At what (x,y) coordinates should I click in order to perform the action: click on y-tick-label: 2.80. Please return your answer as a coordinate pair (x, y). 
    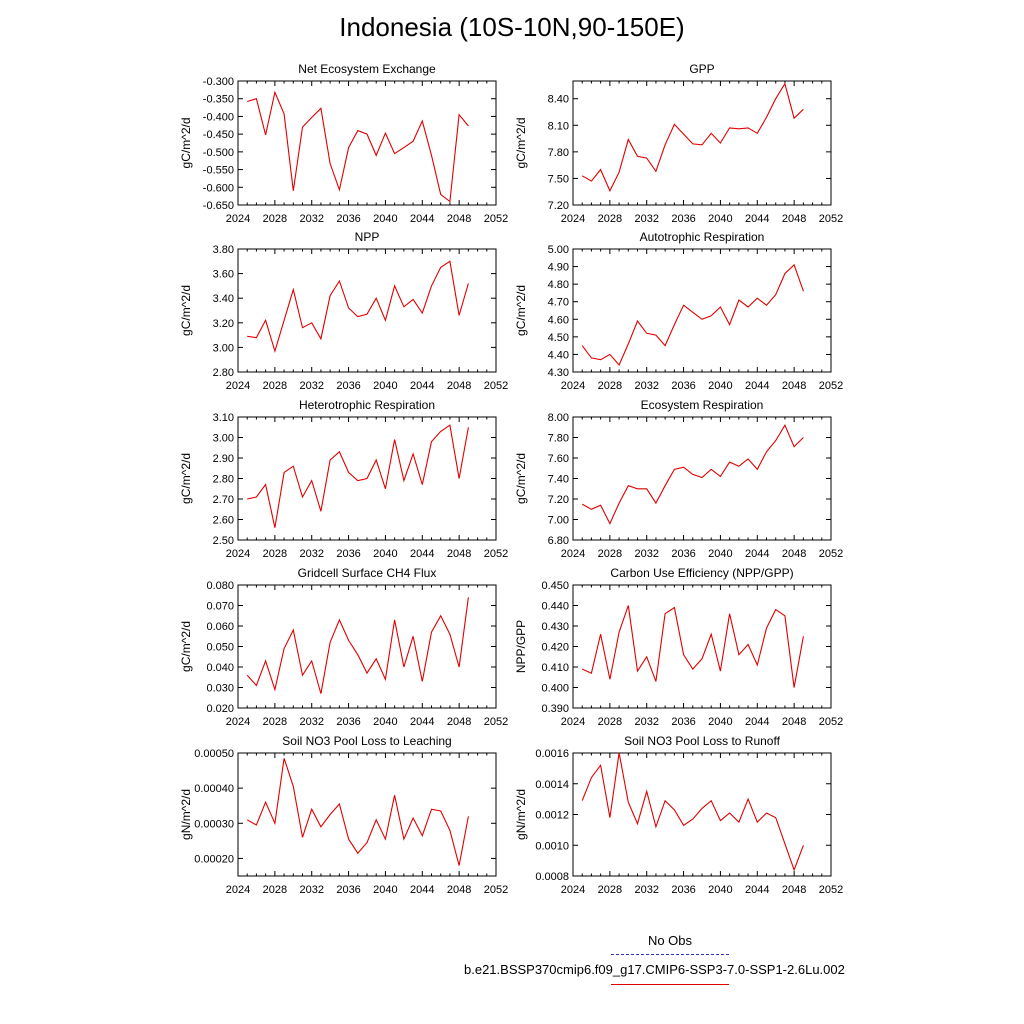
    Looking at the image, I should click on (223, 373).